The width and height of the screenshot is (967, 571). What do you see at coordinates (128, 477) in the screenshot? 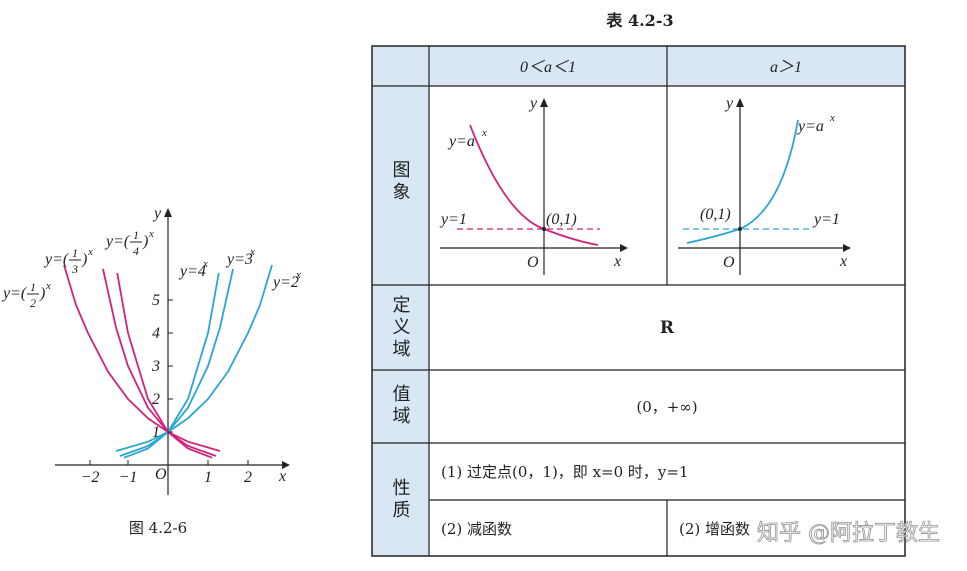
I see `x-tick-label: −1` at bounding box center [128, 477].